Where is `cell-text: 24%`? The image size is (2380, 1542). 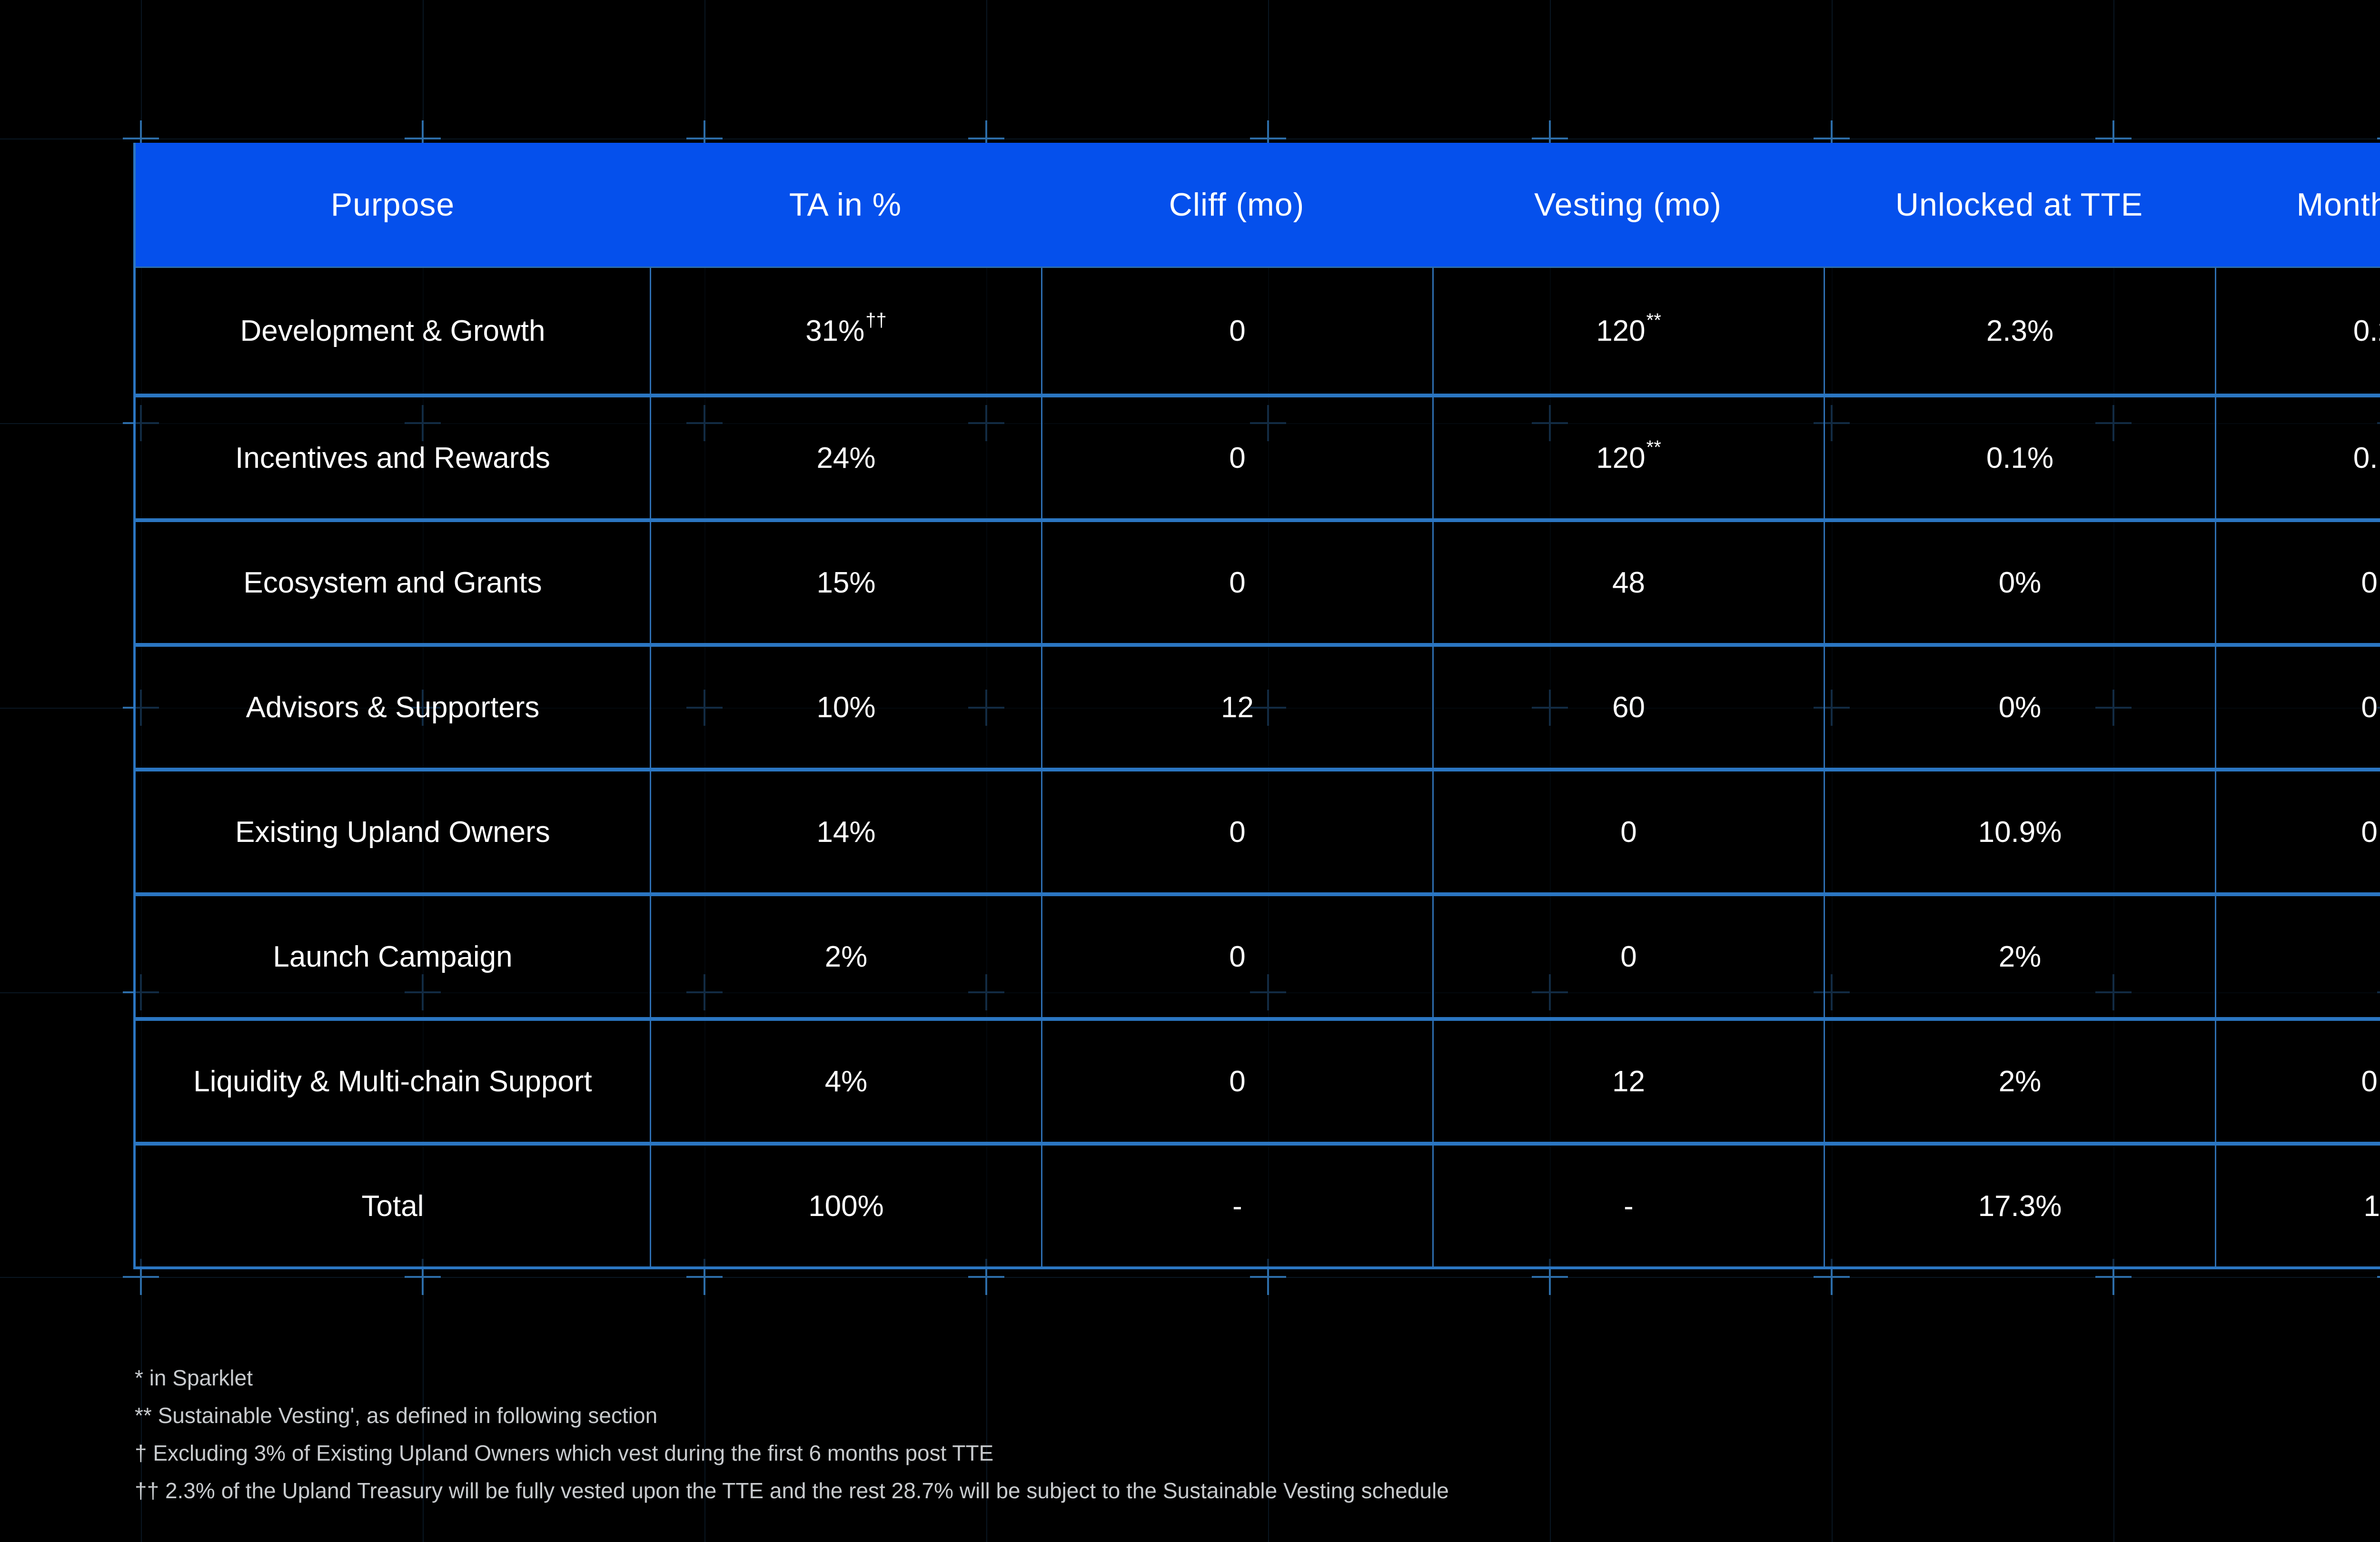 cell-text: 24% is located at coordinates (846, 457).